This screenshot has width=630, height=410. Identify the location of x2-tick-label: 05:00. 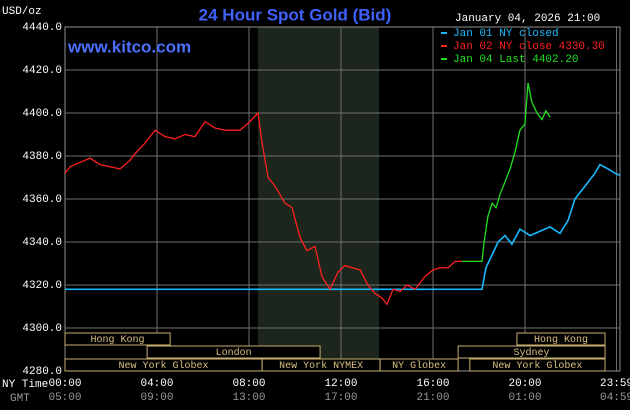
(64, 398).